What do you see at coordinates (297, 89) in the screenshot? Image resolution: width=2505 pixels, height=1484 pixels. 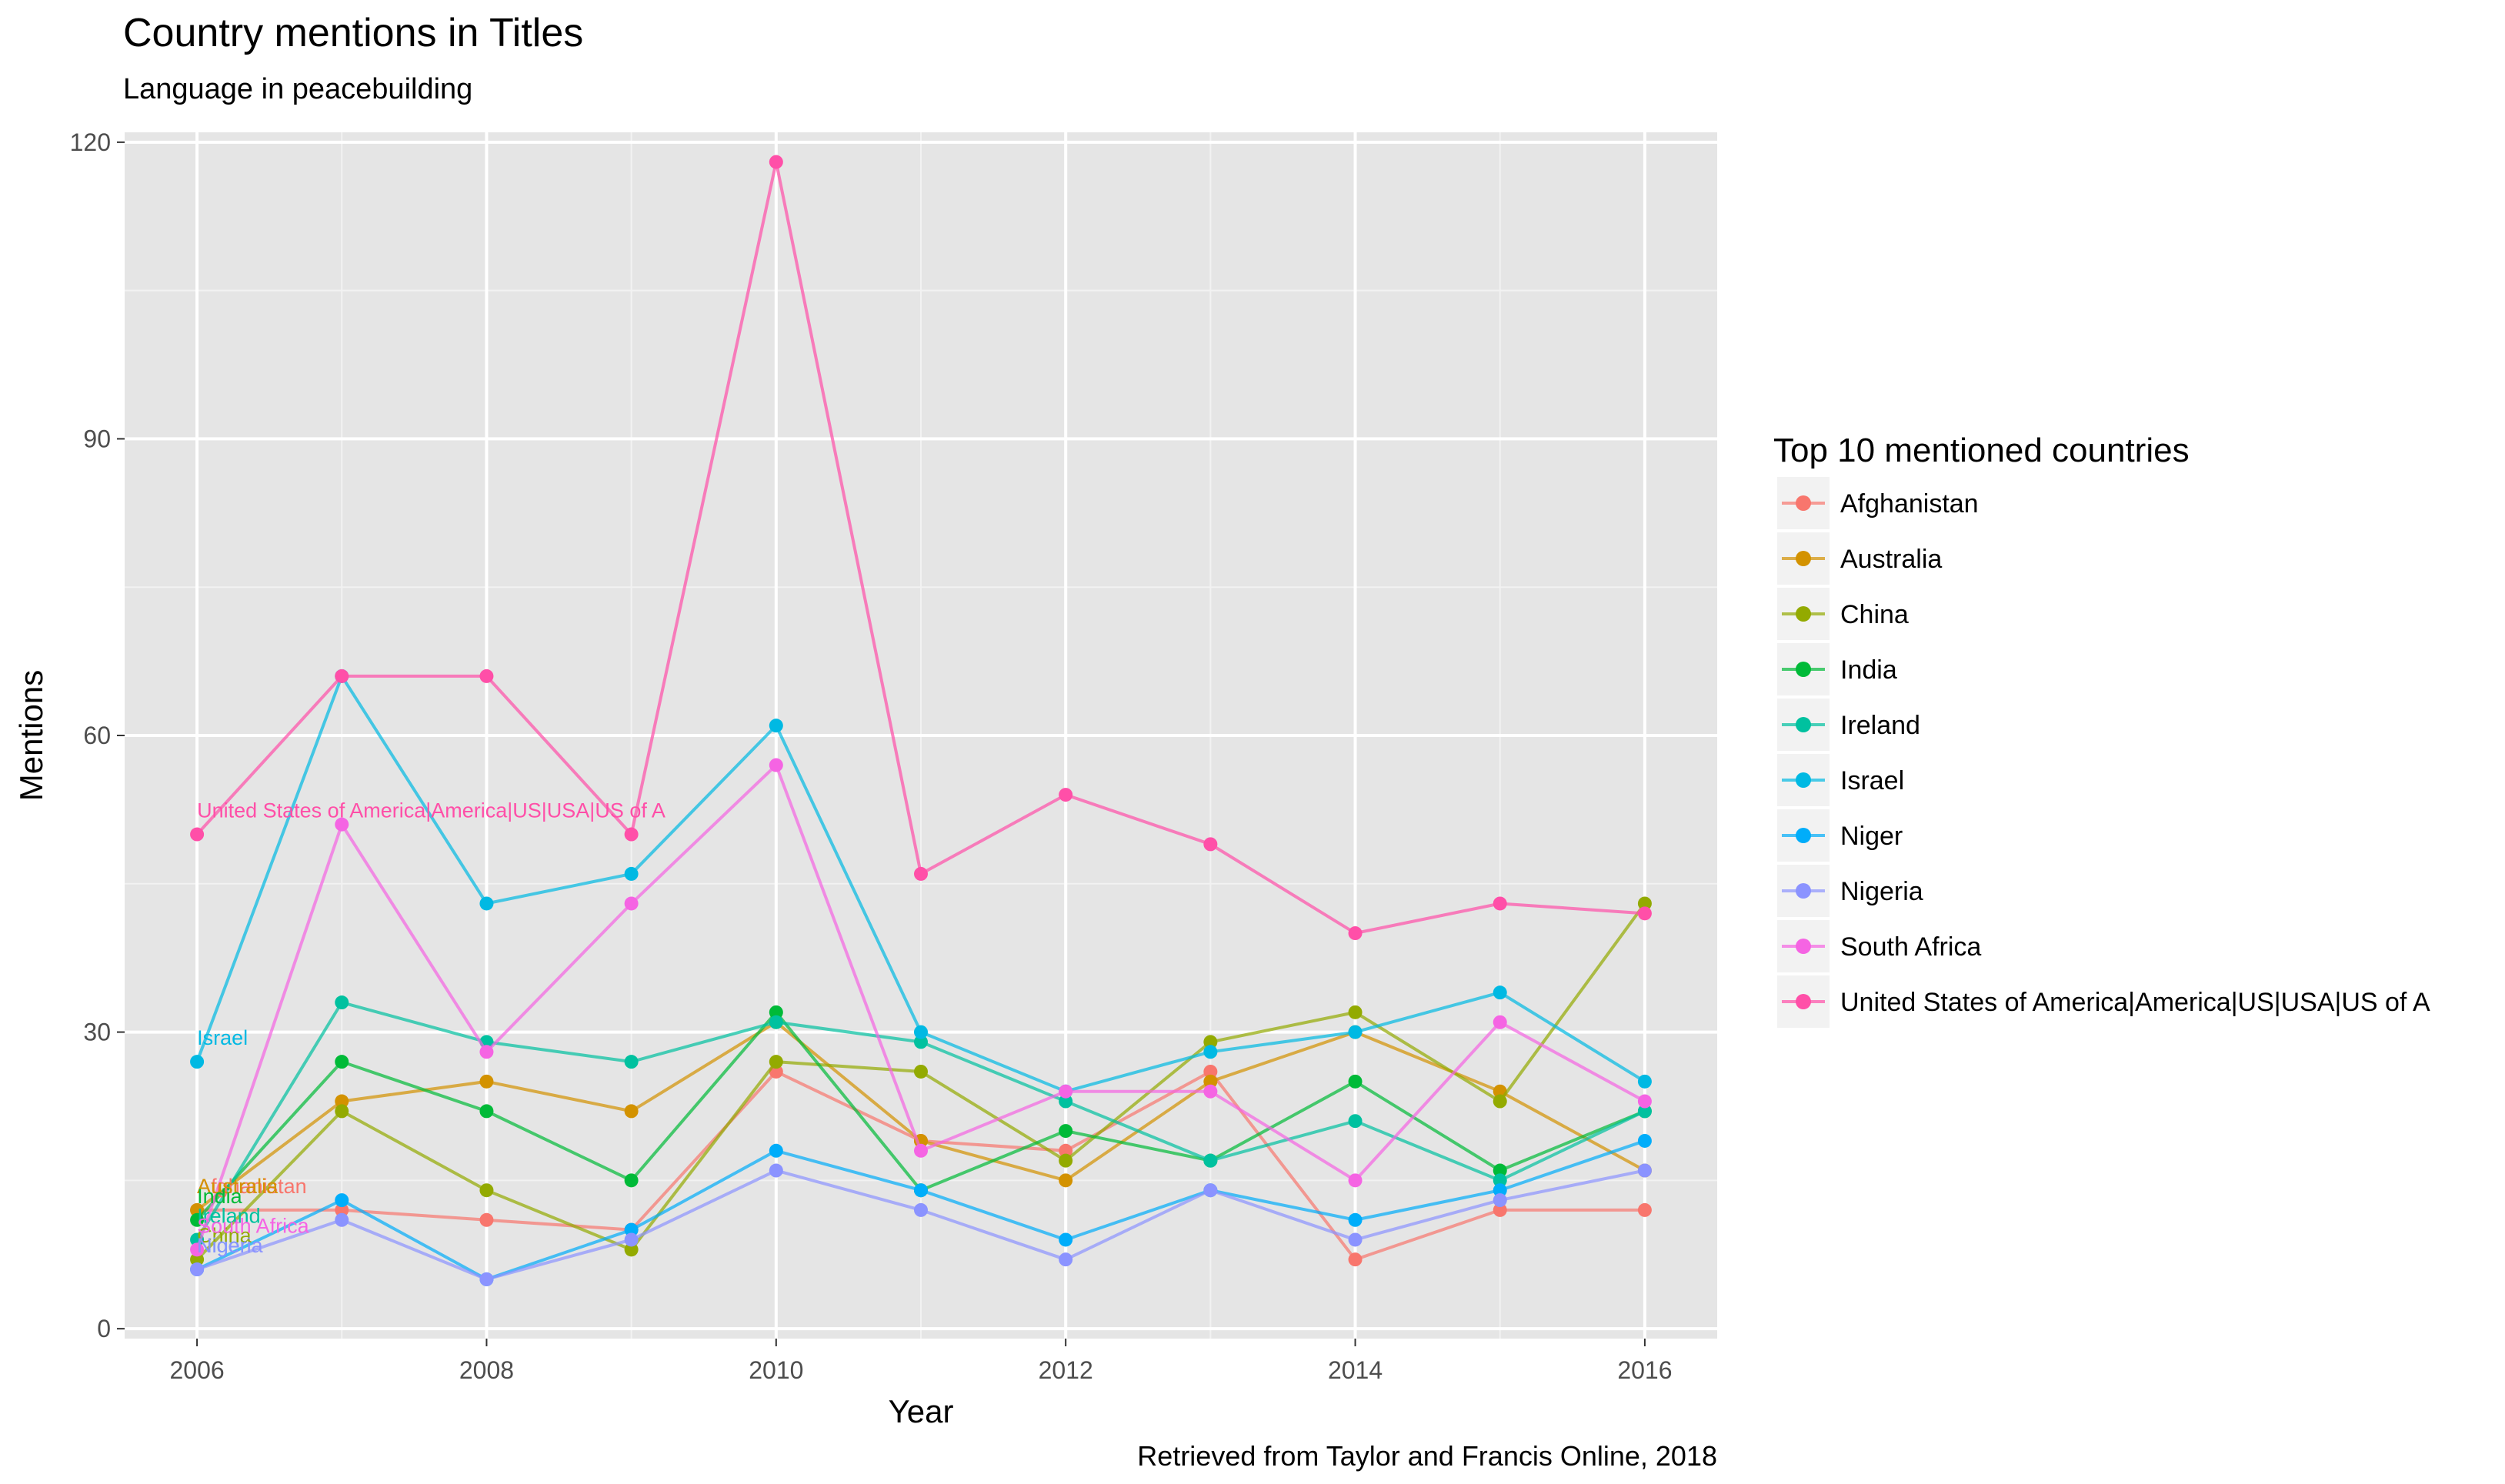 I see `chart-subtitle: Language in peacebuilding` at bounding box center [297, 89].